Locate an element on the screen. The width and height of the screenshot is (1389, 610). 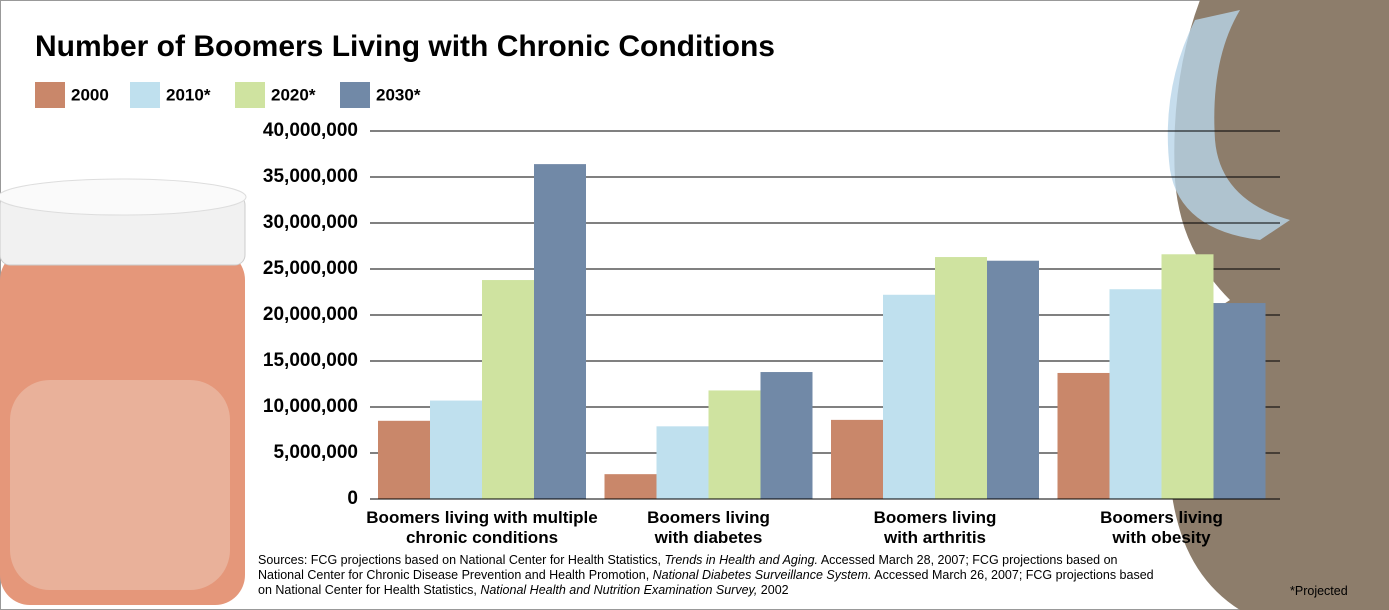
source-text: Trends in Health and Aging. is located at coordinates (741, 560).